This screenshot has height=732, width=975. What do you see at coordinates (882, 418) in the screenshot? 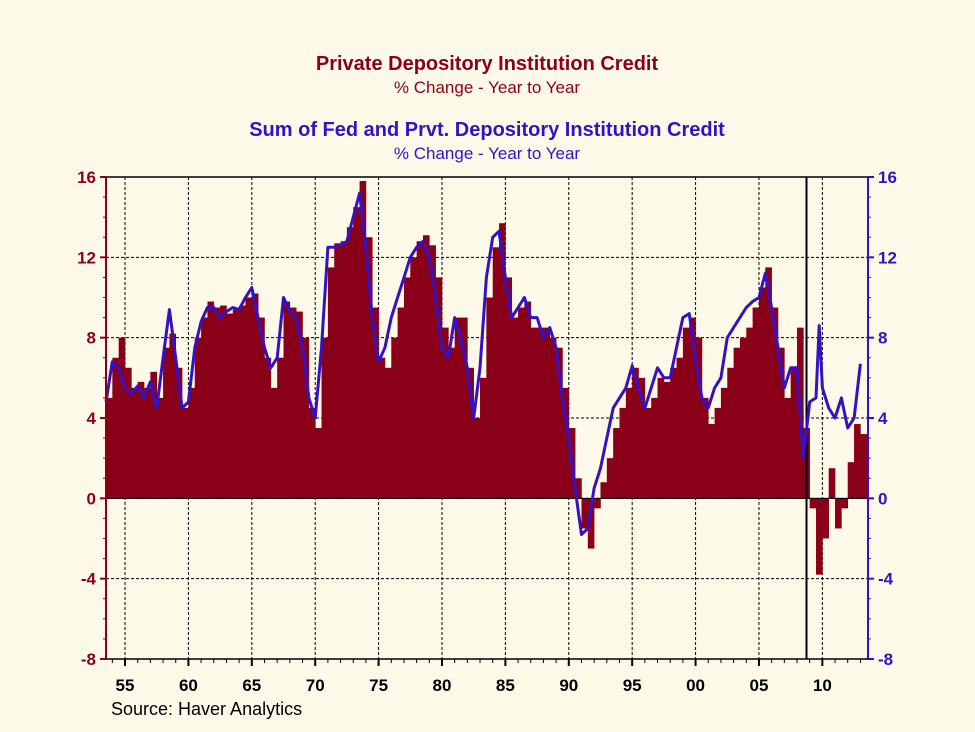
I see `y-axis-right: 16 12 8 4 0 -4 -8` at bounding box center [882, 418].